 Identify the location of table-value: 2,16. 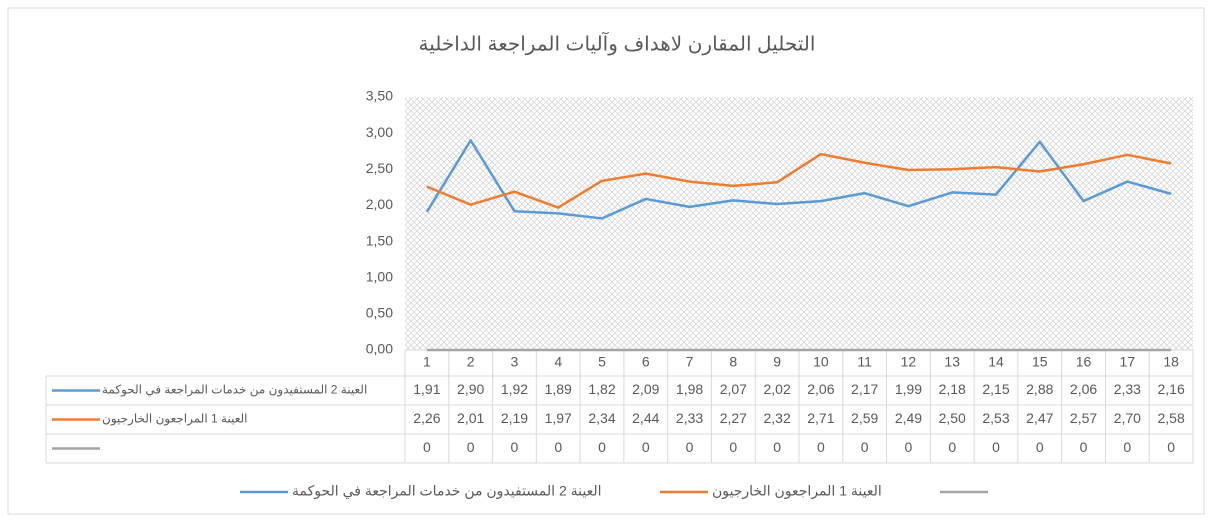
(1170, 389).